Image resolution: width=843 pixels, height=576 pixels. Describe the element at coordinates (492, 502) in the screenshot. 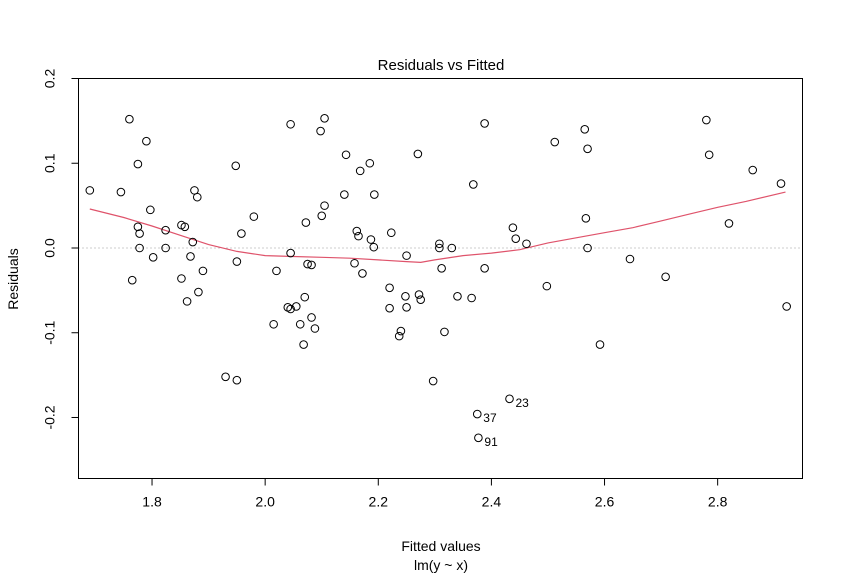

I see `x-tick-label: 2.4` at that location.